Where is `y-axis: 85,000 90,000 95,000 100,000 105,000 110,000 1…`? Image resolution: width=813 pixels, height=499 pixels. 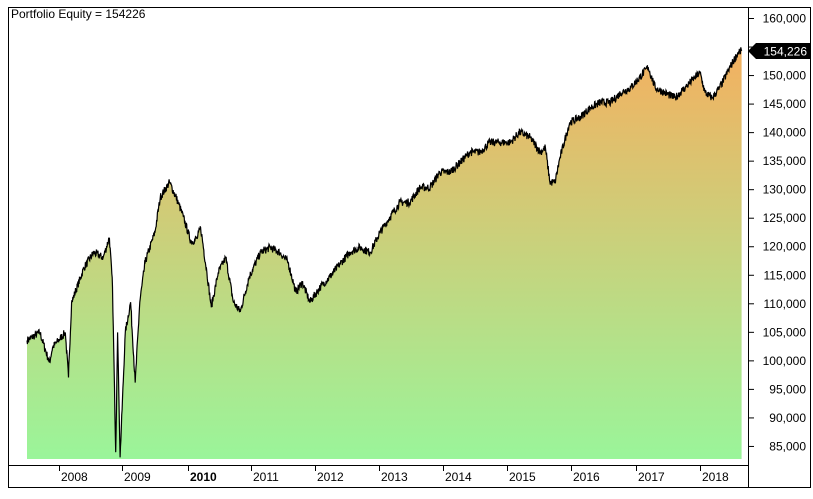
y-axis: 85,000 90,000 95,000 100,000 105,000 110,000 1… is located at coordinates (778, 232).